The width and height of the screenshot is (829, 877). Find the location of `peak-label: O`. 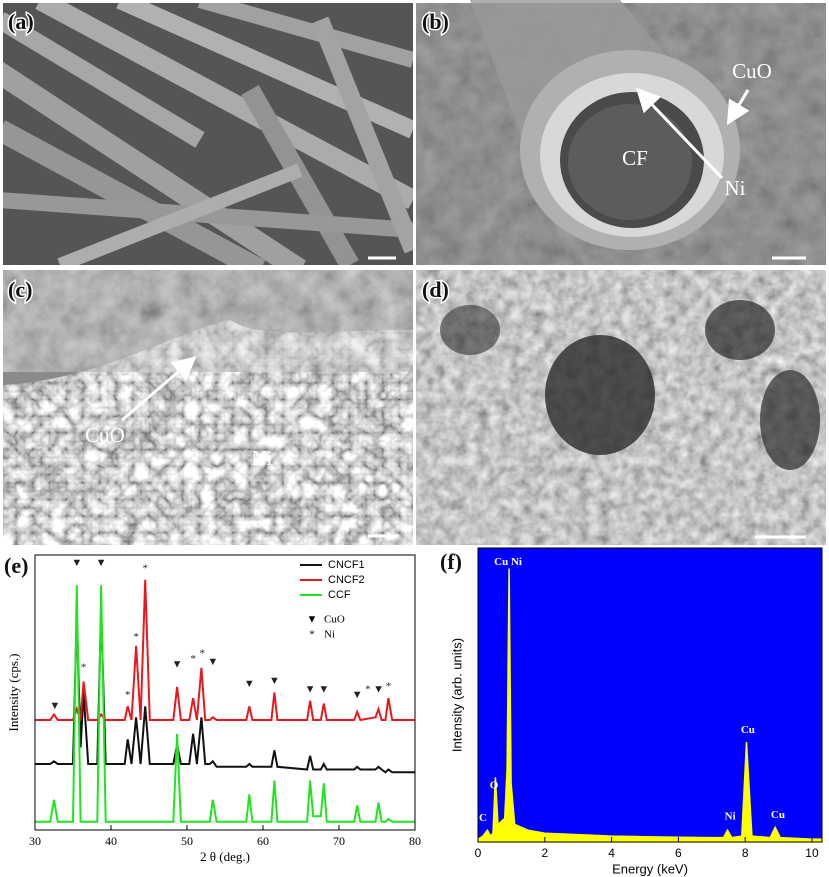

peak-label: O is located at coordinates (494, 786).